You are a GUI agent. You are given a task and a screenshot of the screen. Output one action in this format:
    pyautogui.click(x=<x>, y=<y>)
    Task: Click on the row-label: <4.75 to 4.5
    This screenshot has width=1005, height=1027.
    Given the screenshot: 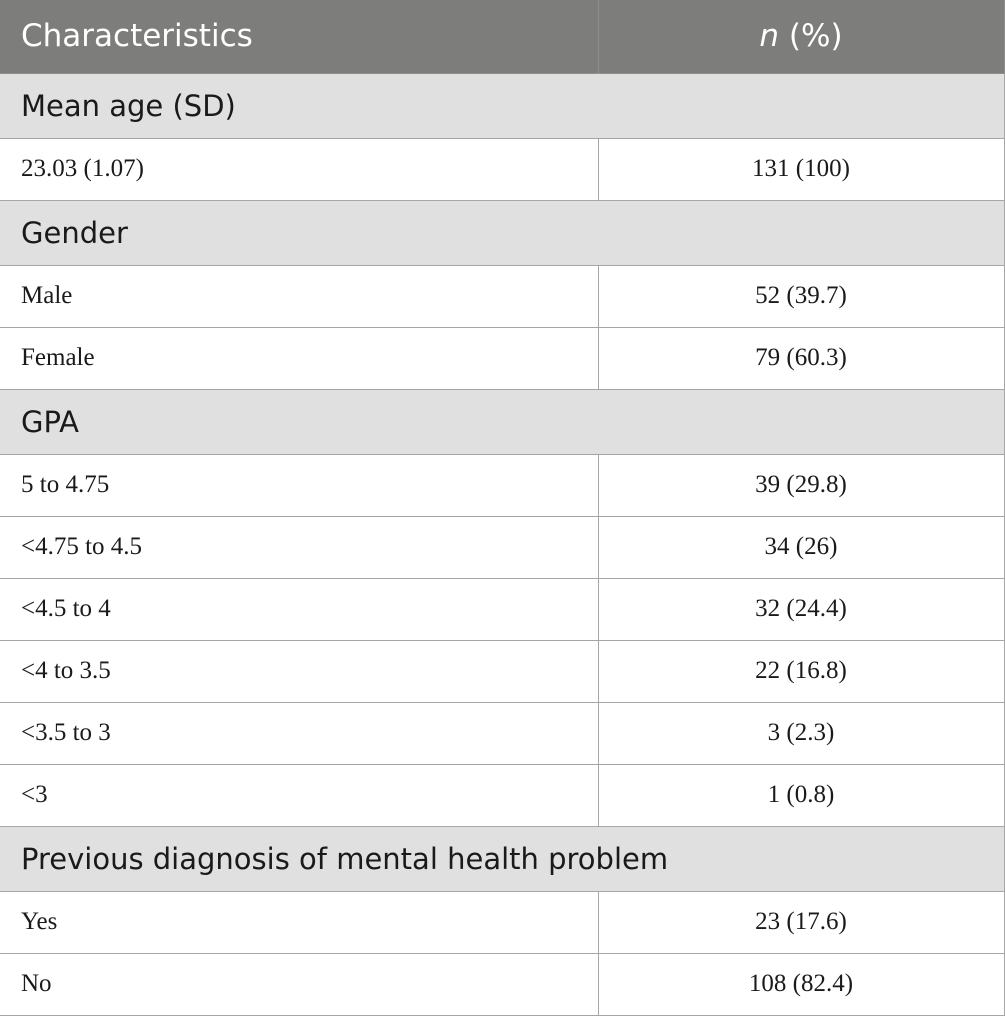 What is the action you would take?
    pyautogui.click(x=299, y=547)
    